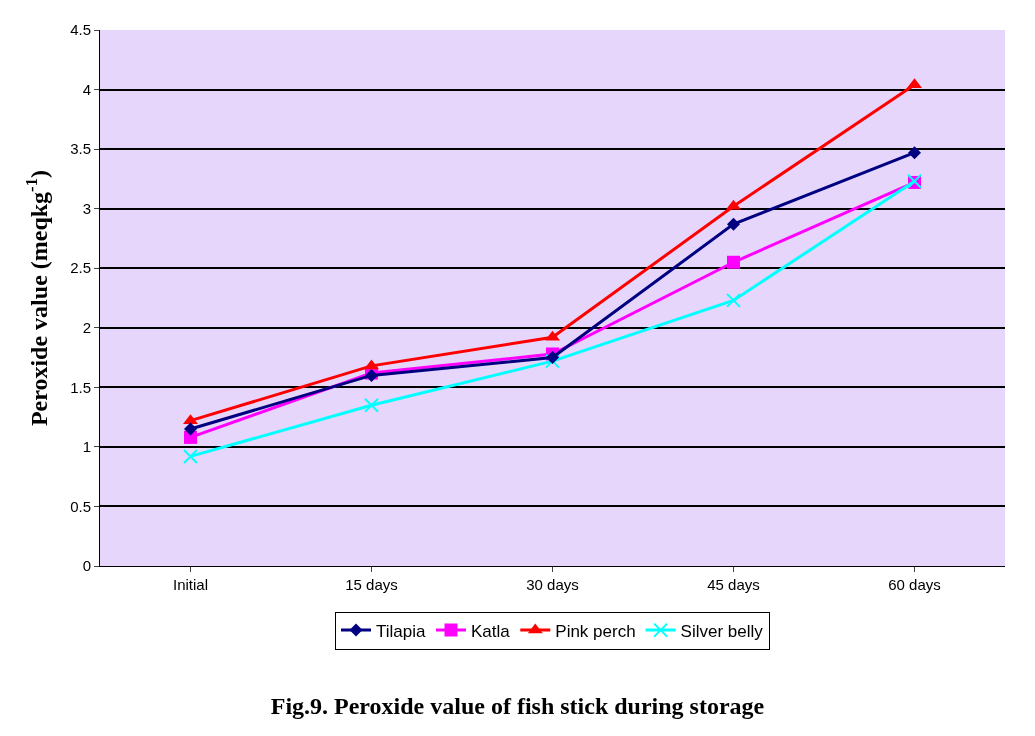 The height and width of the screenshot is (736, 1035). Describe the element at coordinates (517, 705) in the screenshot. I see `text: Fig.9. Peroxide value of fish stick during storage` at that location.